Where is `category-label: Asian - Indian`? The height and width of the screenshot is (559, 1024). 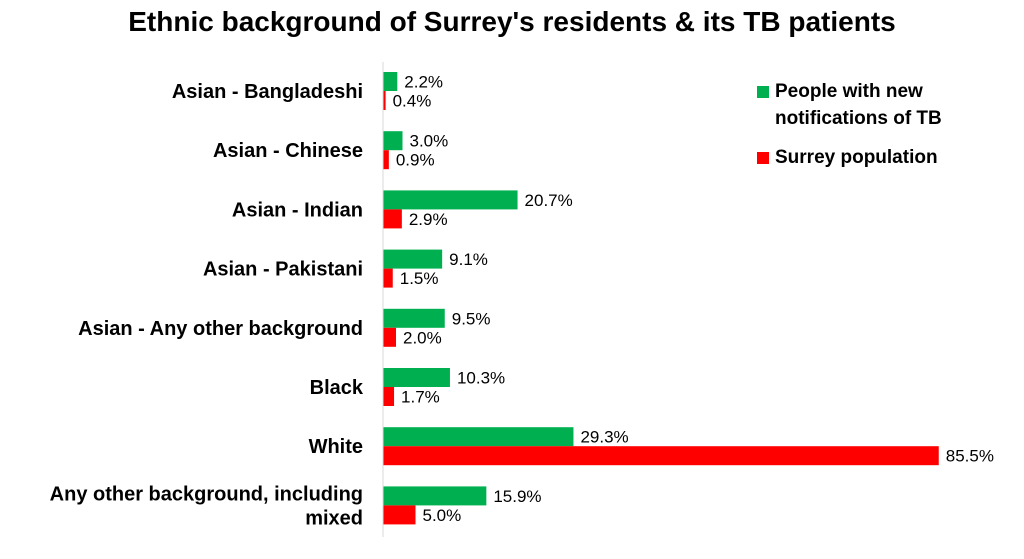
category-label: Asian - Indian is located at coordinates (297, 210).